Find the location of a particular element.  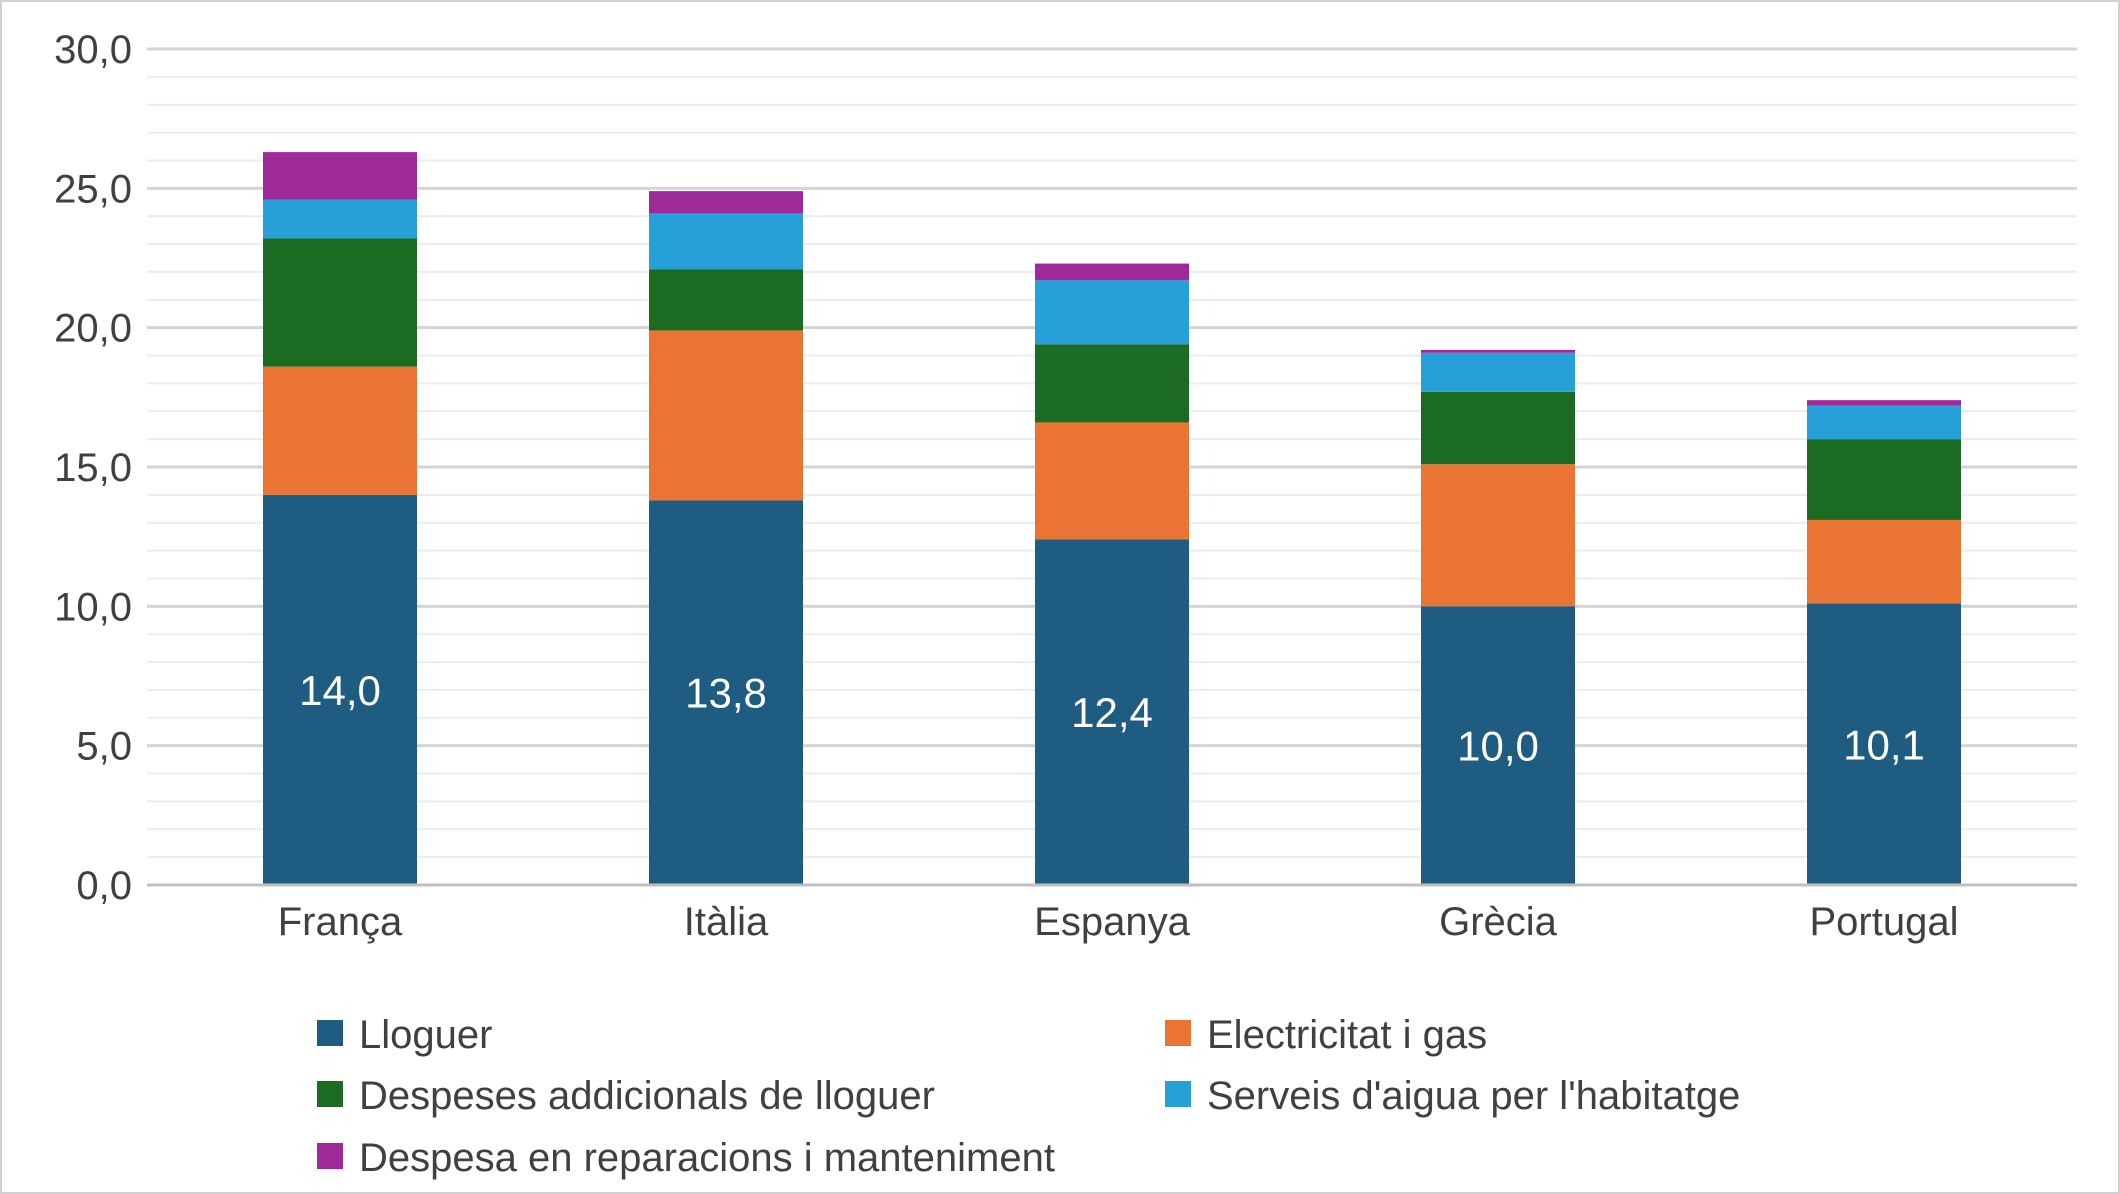

data-label: 10,1 is located at coordinates (1884, 744).